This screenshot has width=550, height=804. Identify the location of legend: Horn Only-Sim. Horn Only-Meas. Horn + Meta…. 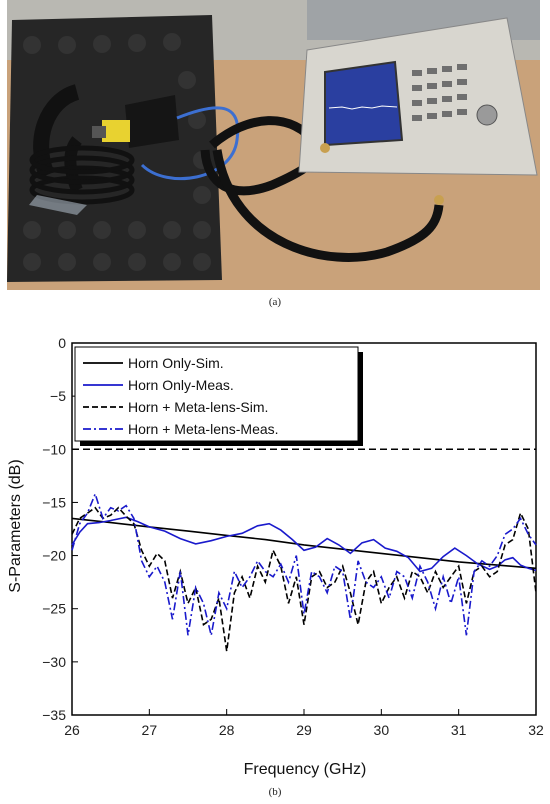
(218, 396).